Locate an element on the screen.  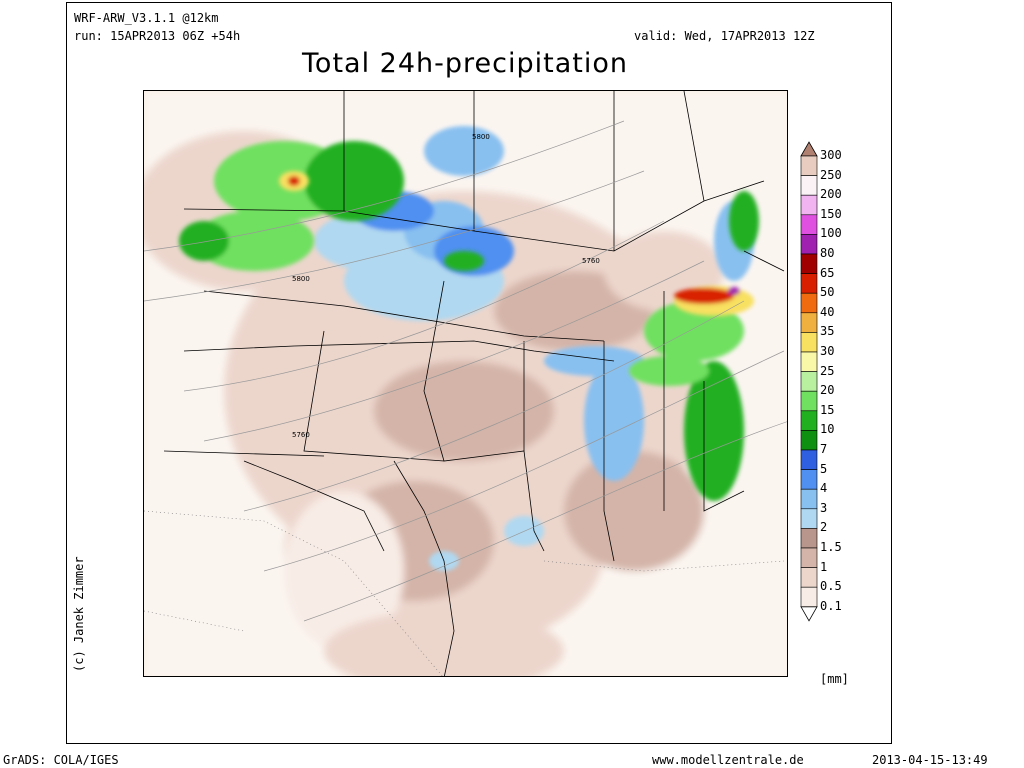
legend-label: 1.5 is located at coordinates (831, 547).